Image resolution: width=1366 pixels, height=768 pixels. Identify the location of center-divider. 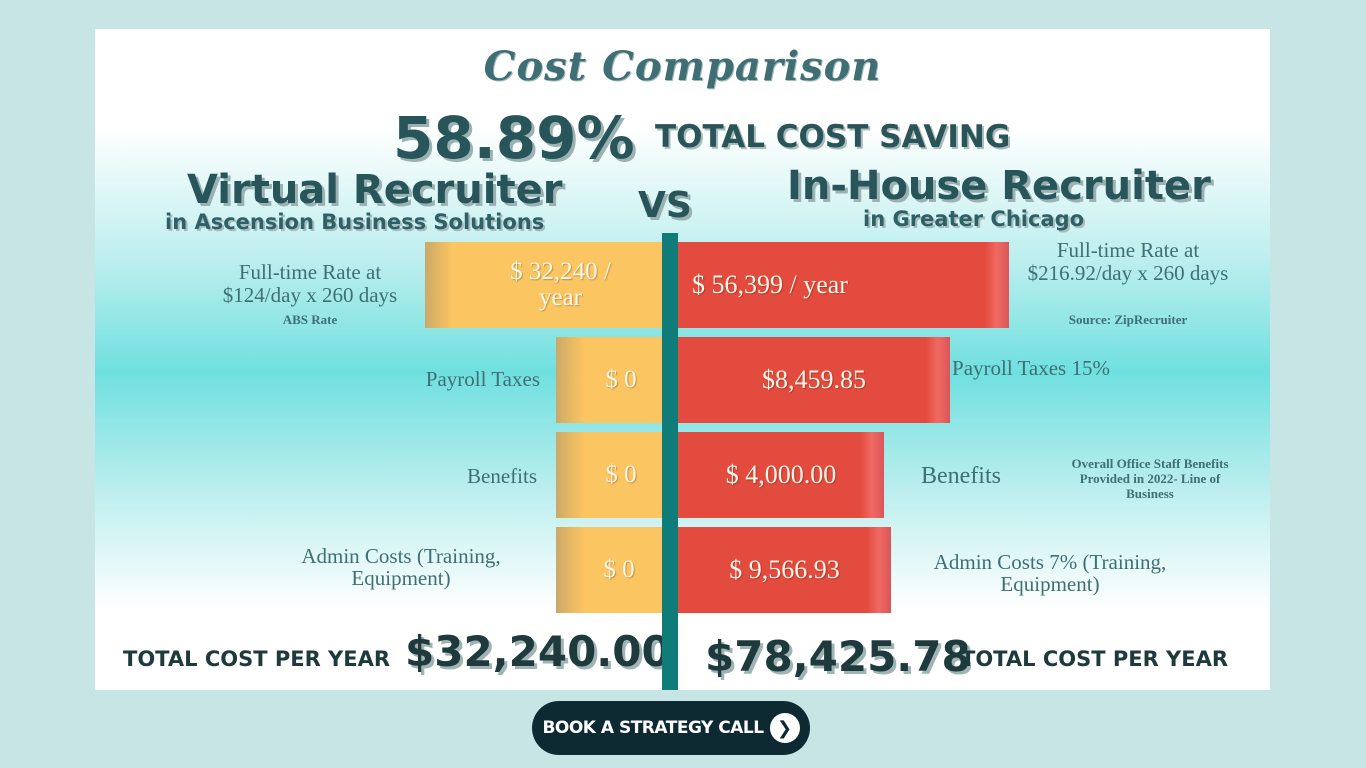
(670, 461).